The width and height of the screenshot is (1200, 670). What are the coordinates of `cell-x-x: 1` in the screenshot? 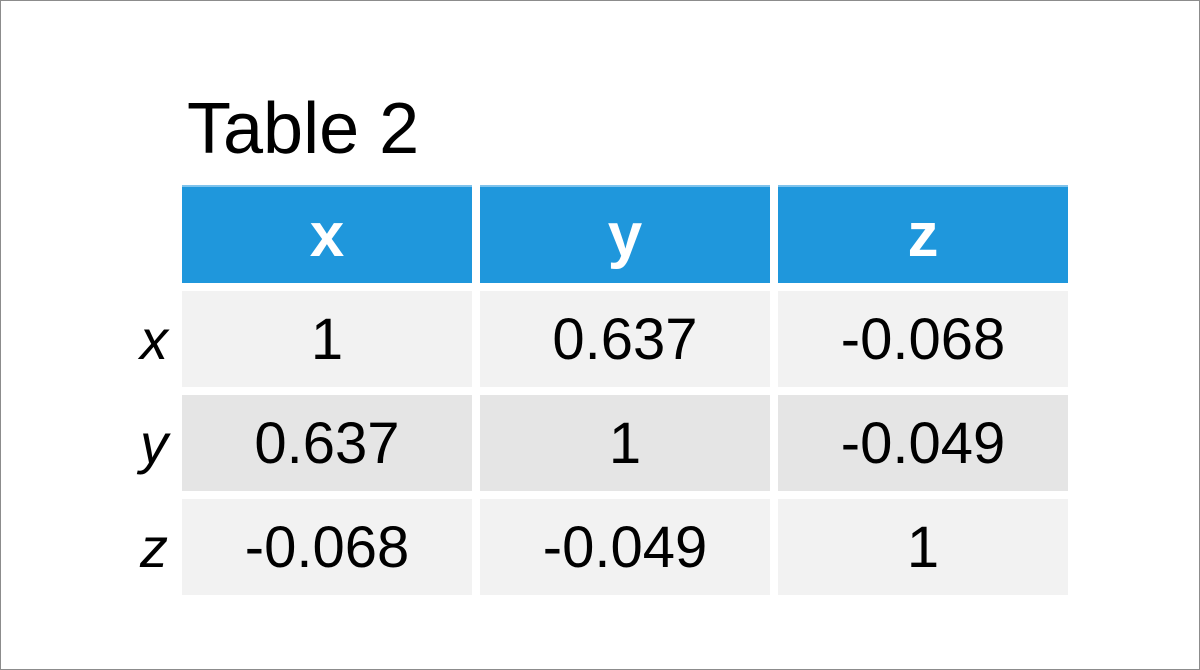 It's located at (327, 339).